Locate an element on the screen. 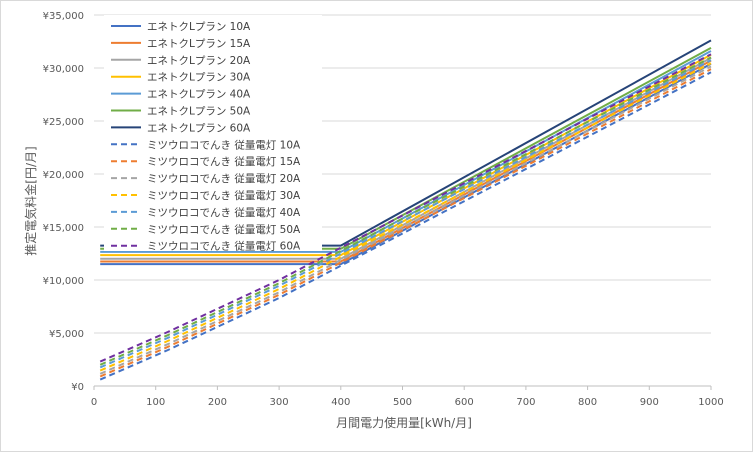 This screenshot has width=753, height=455. y-axis-title: 推定電気料金[円/月] is located at coordinates (30, 200).